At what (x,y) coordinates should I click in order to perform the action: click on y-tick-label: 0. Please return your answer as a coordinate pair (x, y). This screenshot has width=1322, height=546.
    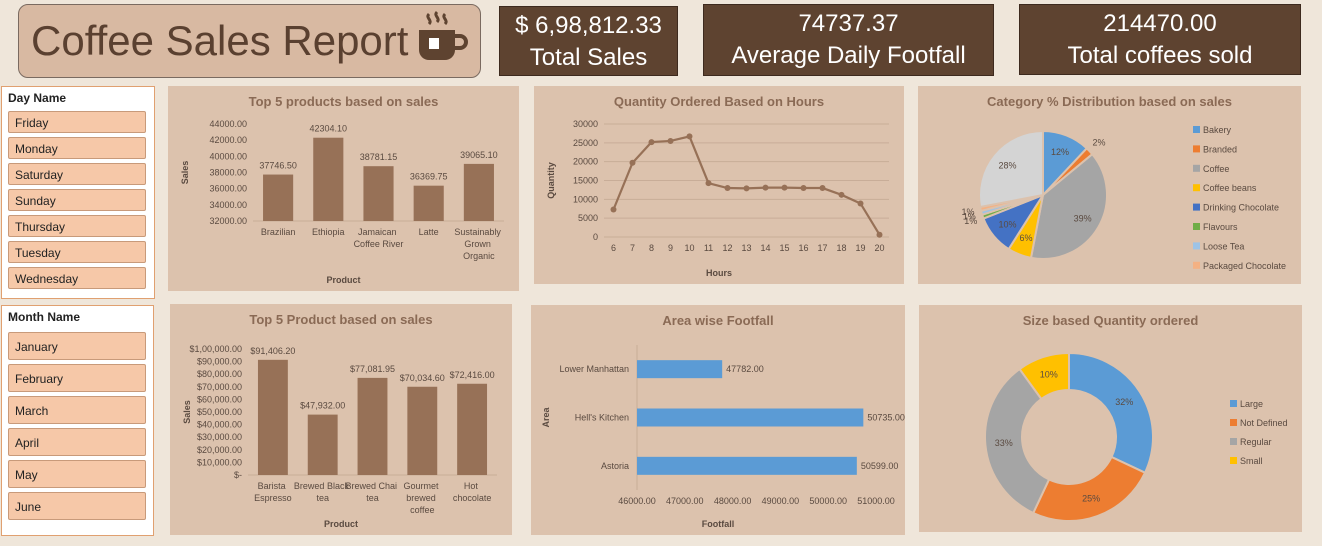
    Looking at the image, I should click on (595, 237).